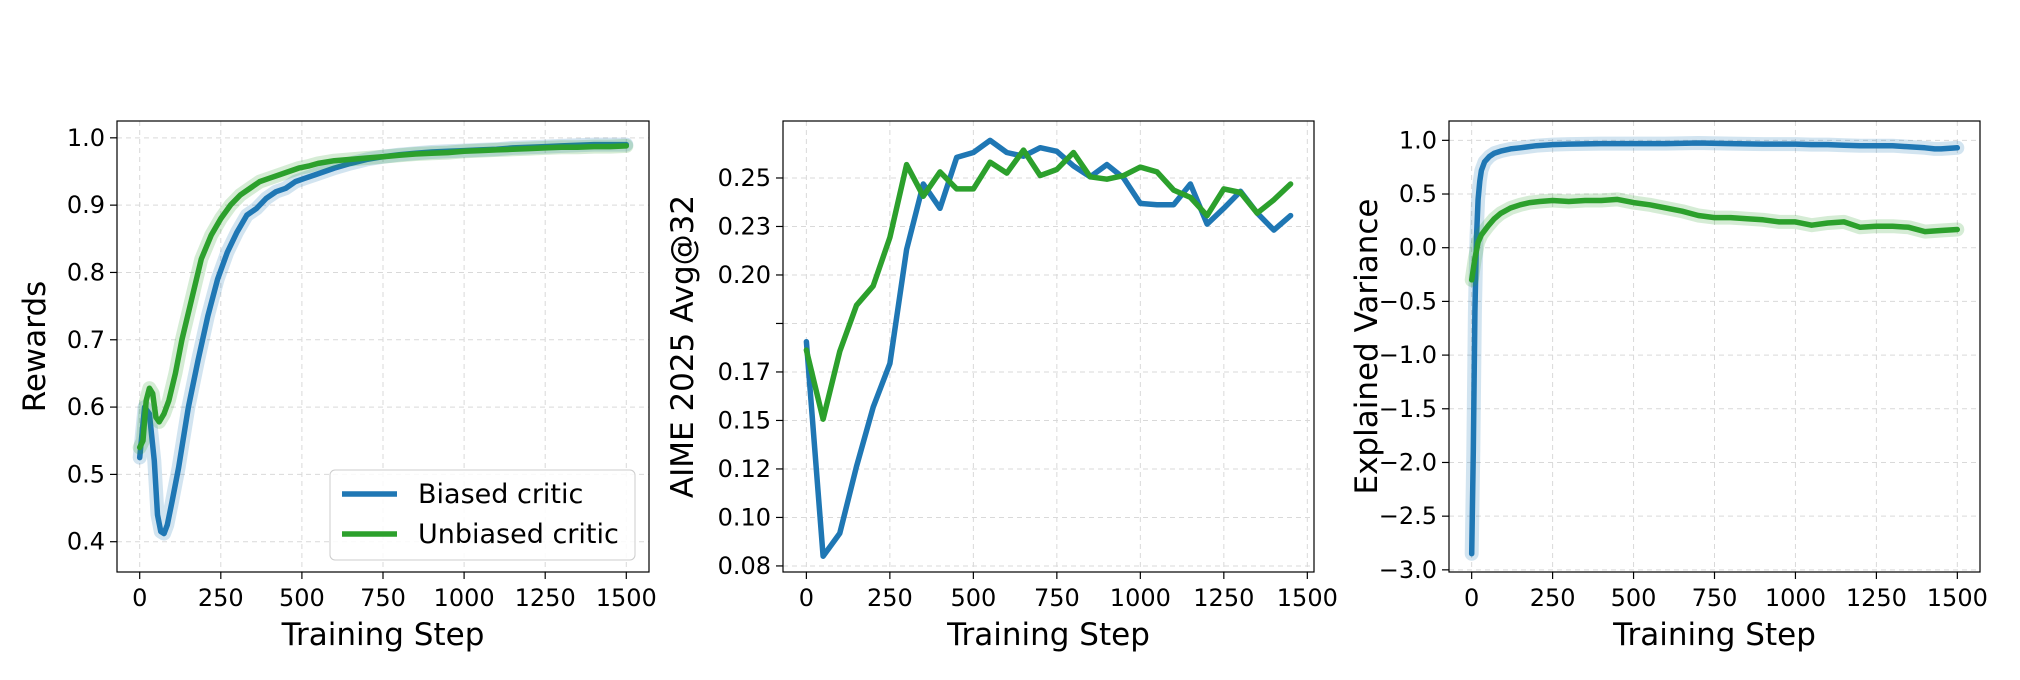  I want to click on y-tick-label: 0.25, so click(744, 178).